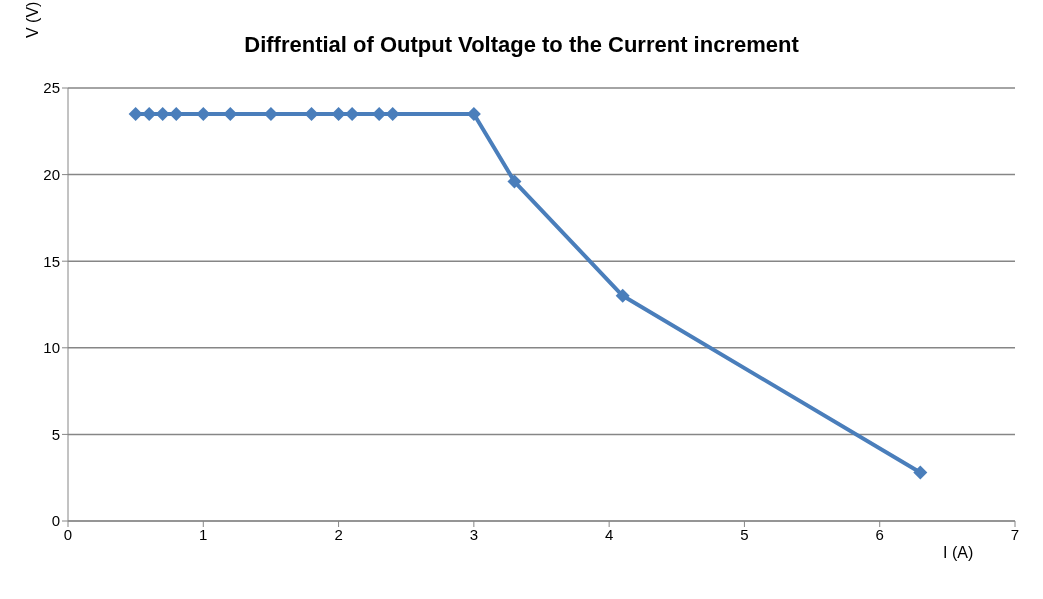 The height and width of the screenshot is (599, 1043). What do you see at coordinates (1015, 534) in the screenshot?
I see `x-tick-label: 7` at bounding box center [1015, 534].